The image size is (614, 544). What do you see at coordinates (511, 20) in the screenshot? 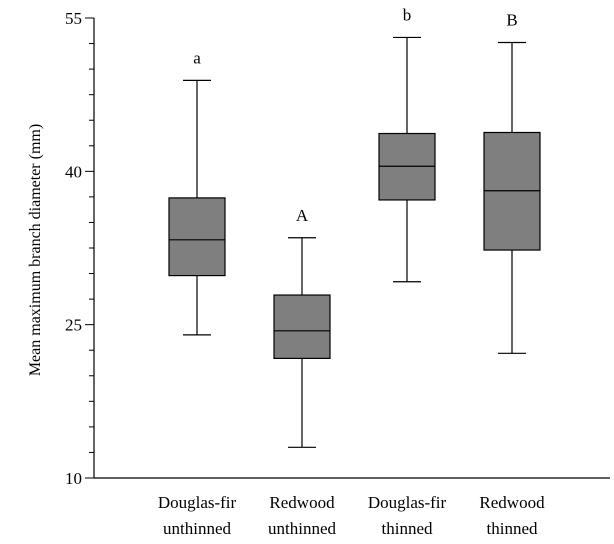
I see `significance-label: B` at bounding box center [511, 20].